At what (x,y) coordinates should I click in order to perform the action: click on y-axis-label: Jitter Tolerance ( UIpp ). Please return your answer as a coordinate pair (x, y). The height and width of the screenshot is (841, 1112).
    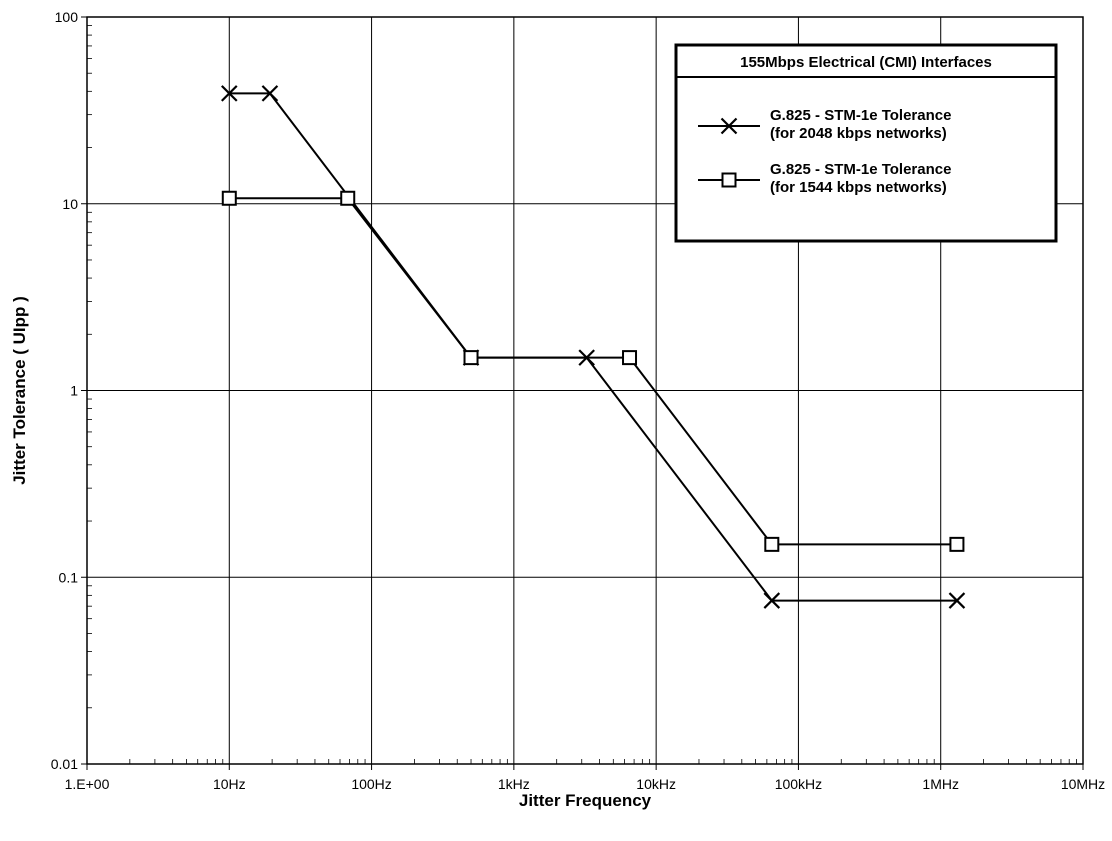
    Looking at the image, I should click on (19, 390).